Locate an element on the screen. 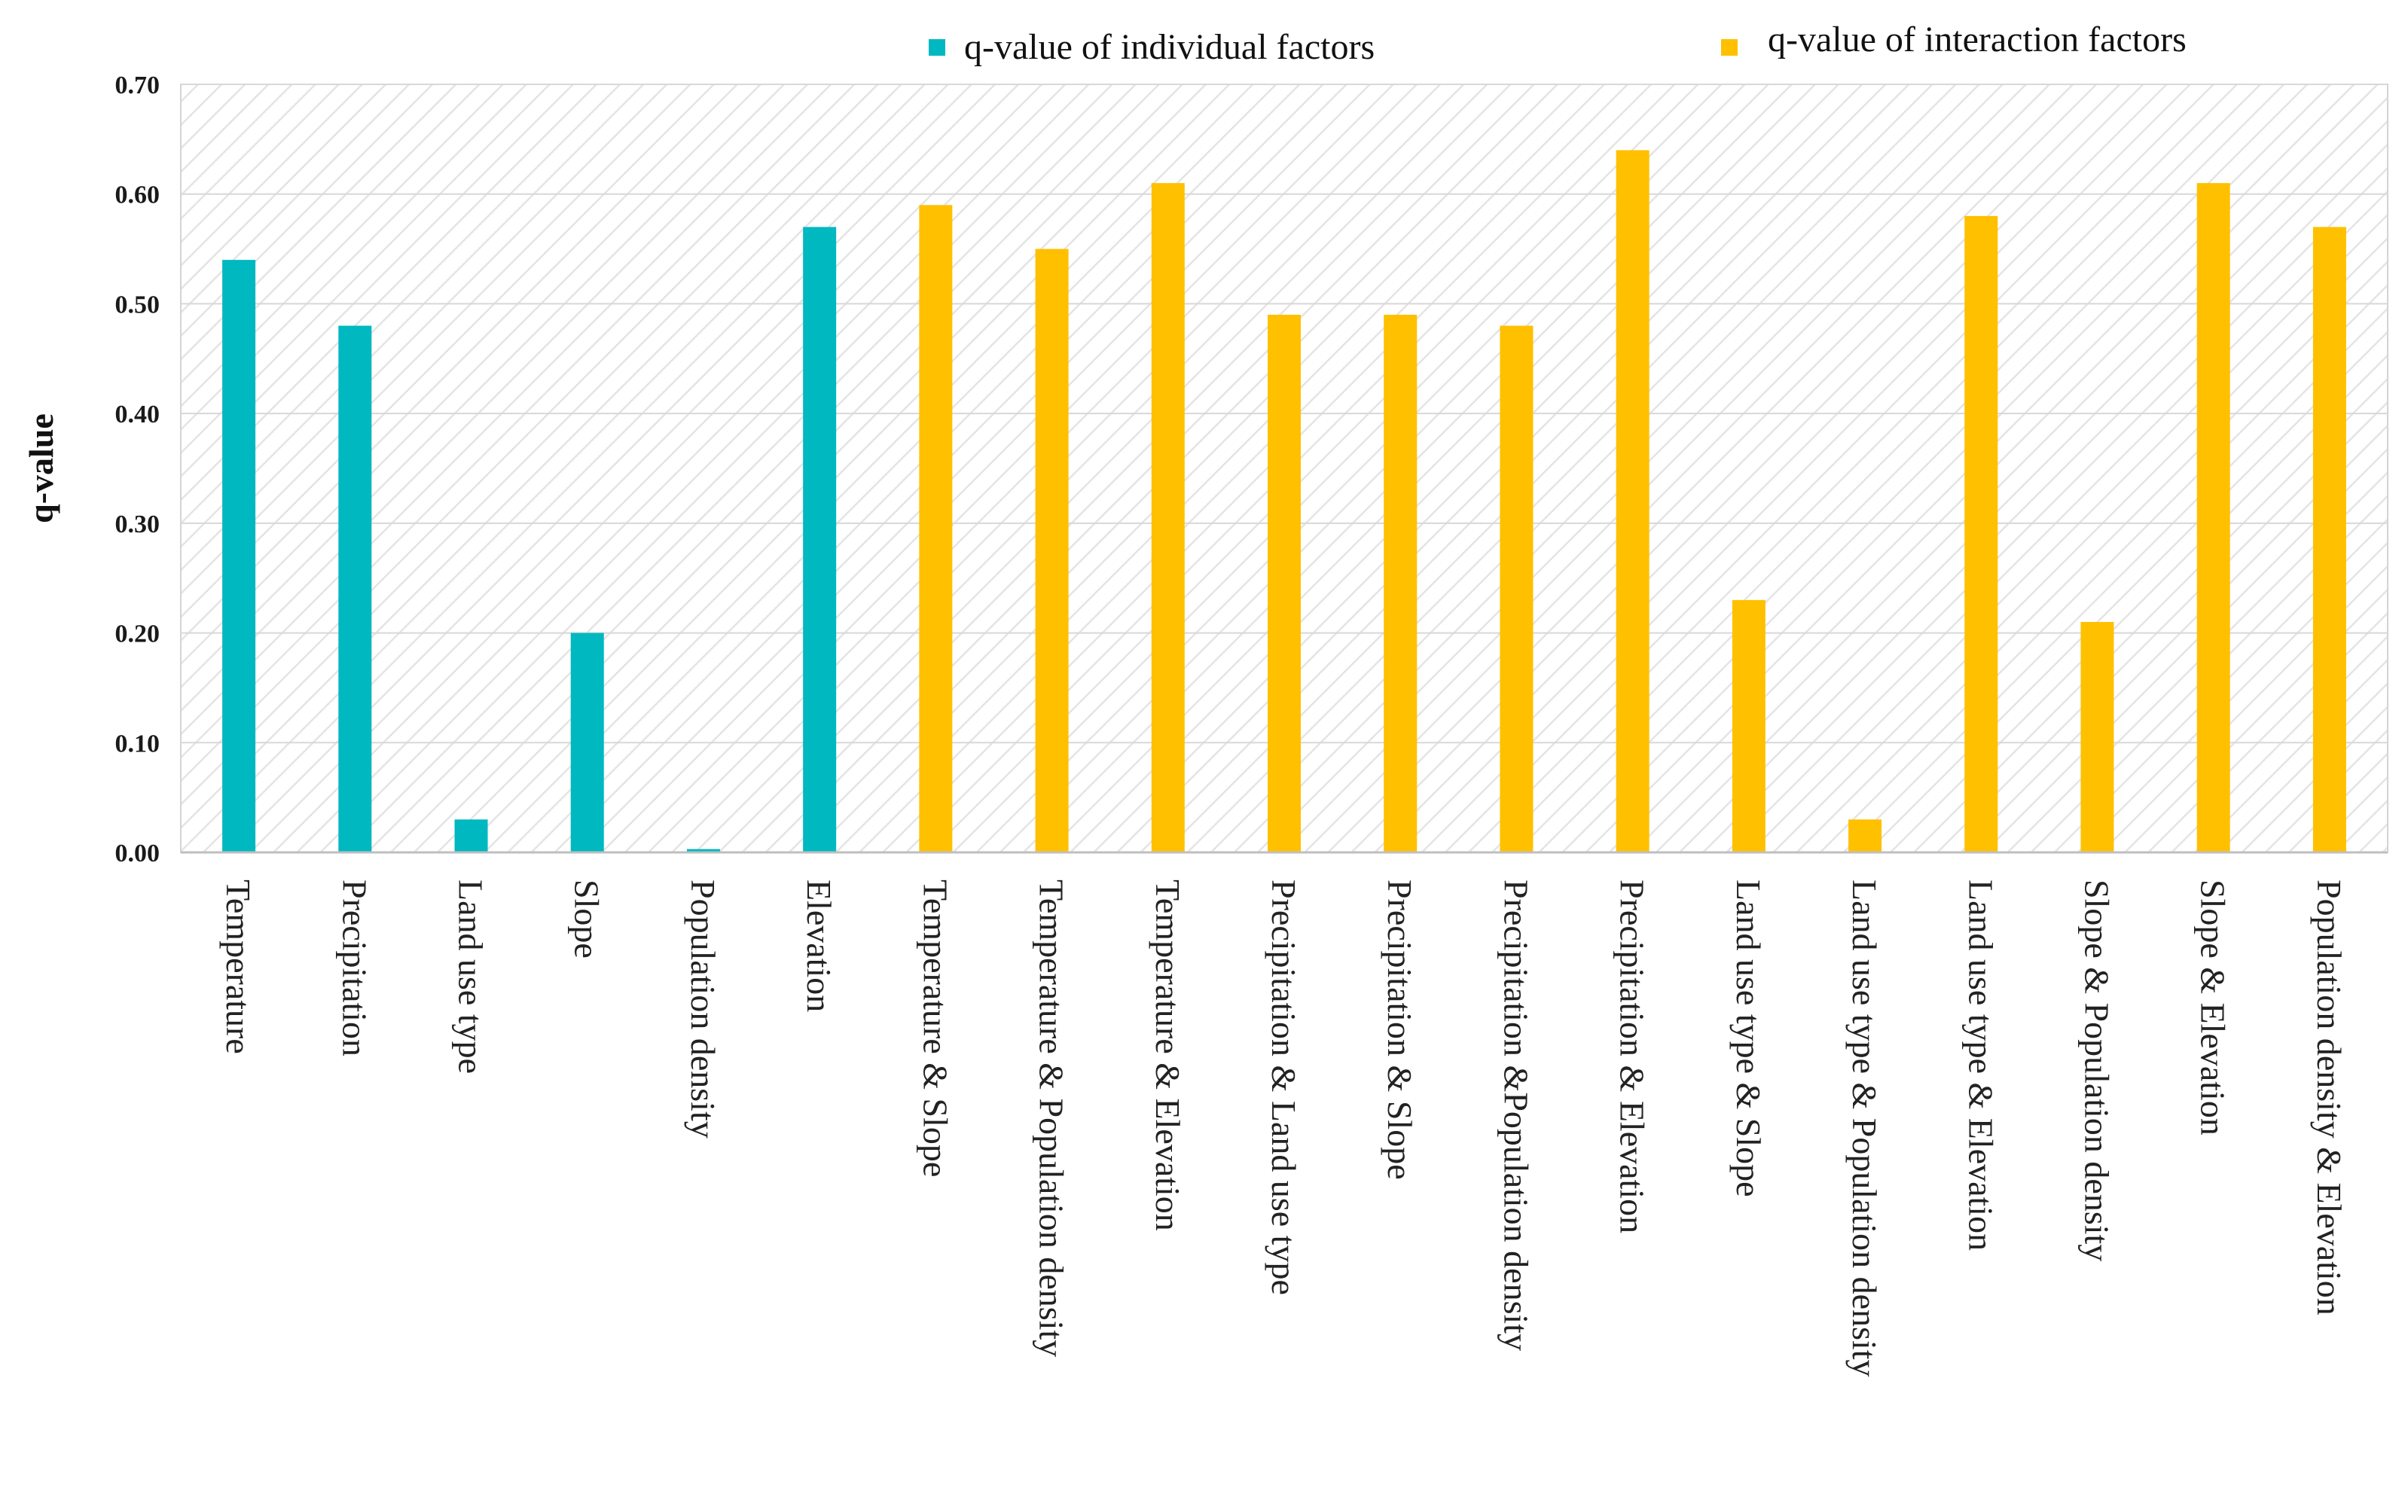  y-tick-label: 0.60 is located at coordinates (137, 195).